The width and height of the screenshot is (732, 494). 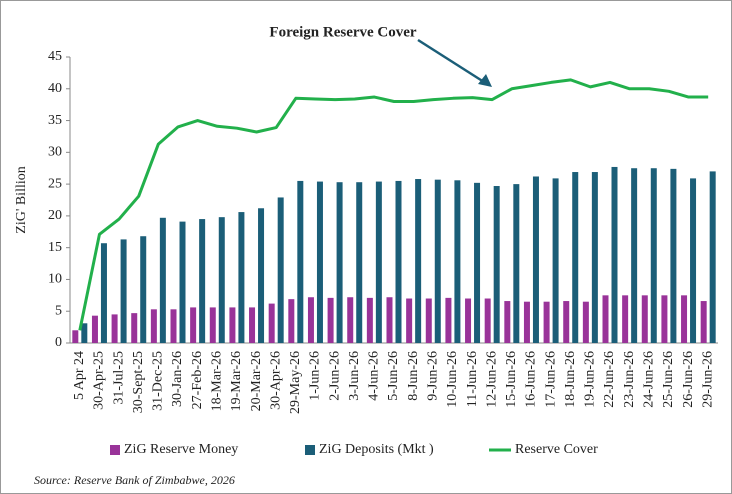 What do you see at coordinates (531, 379) in the screenshot?
I see `x-tick-label: 16-Jun-26` at bounding box center [531, 379].